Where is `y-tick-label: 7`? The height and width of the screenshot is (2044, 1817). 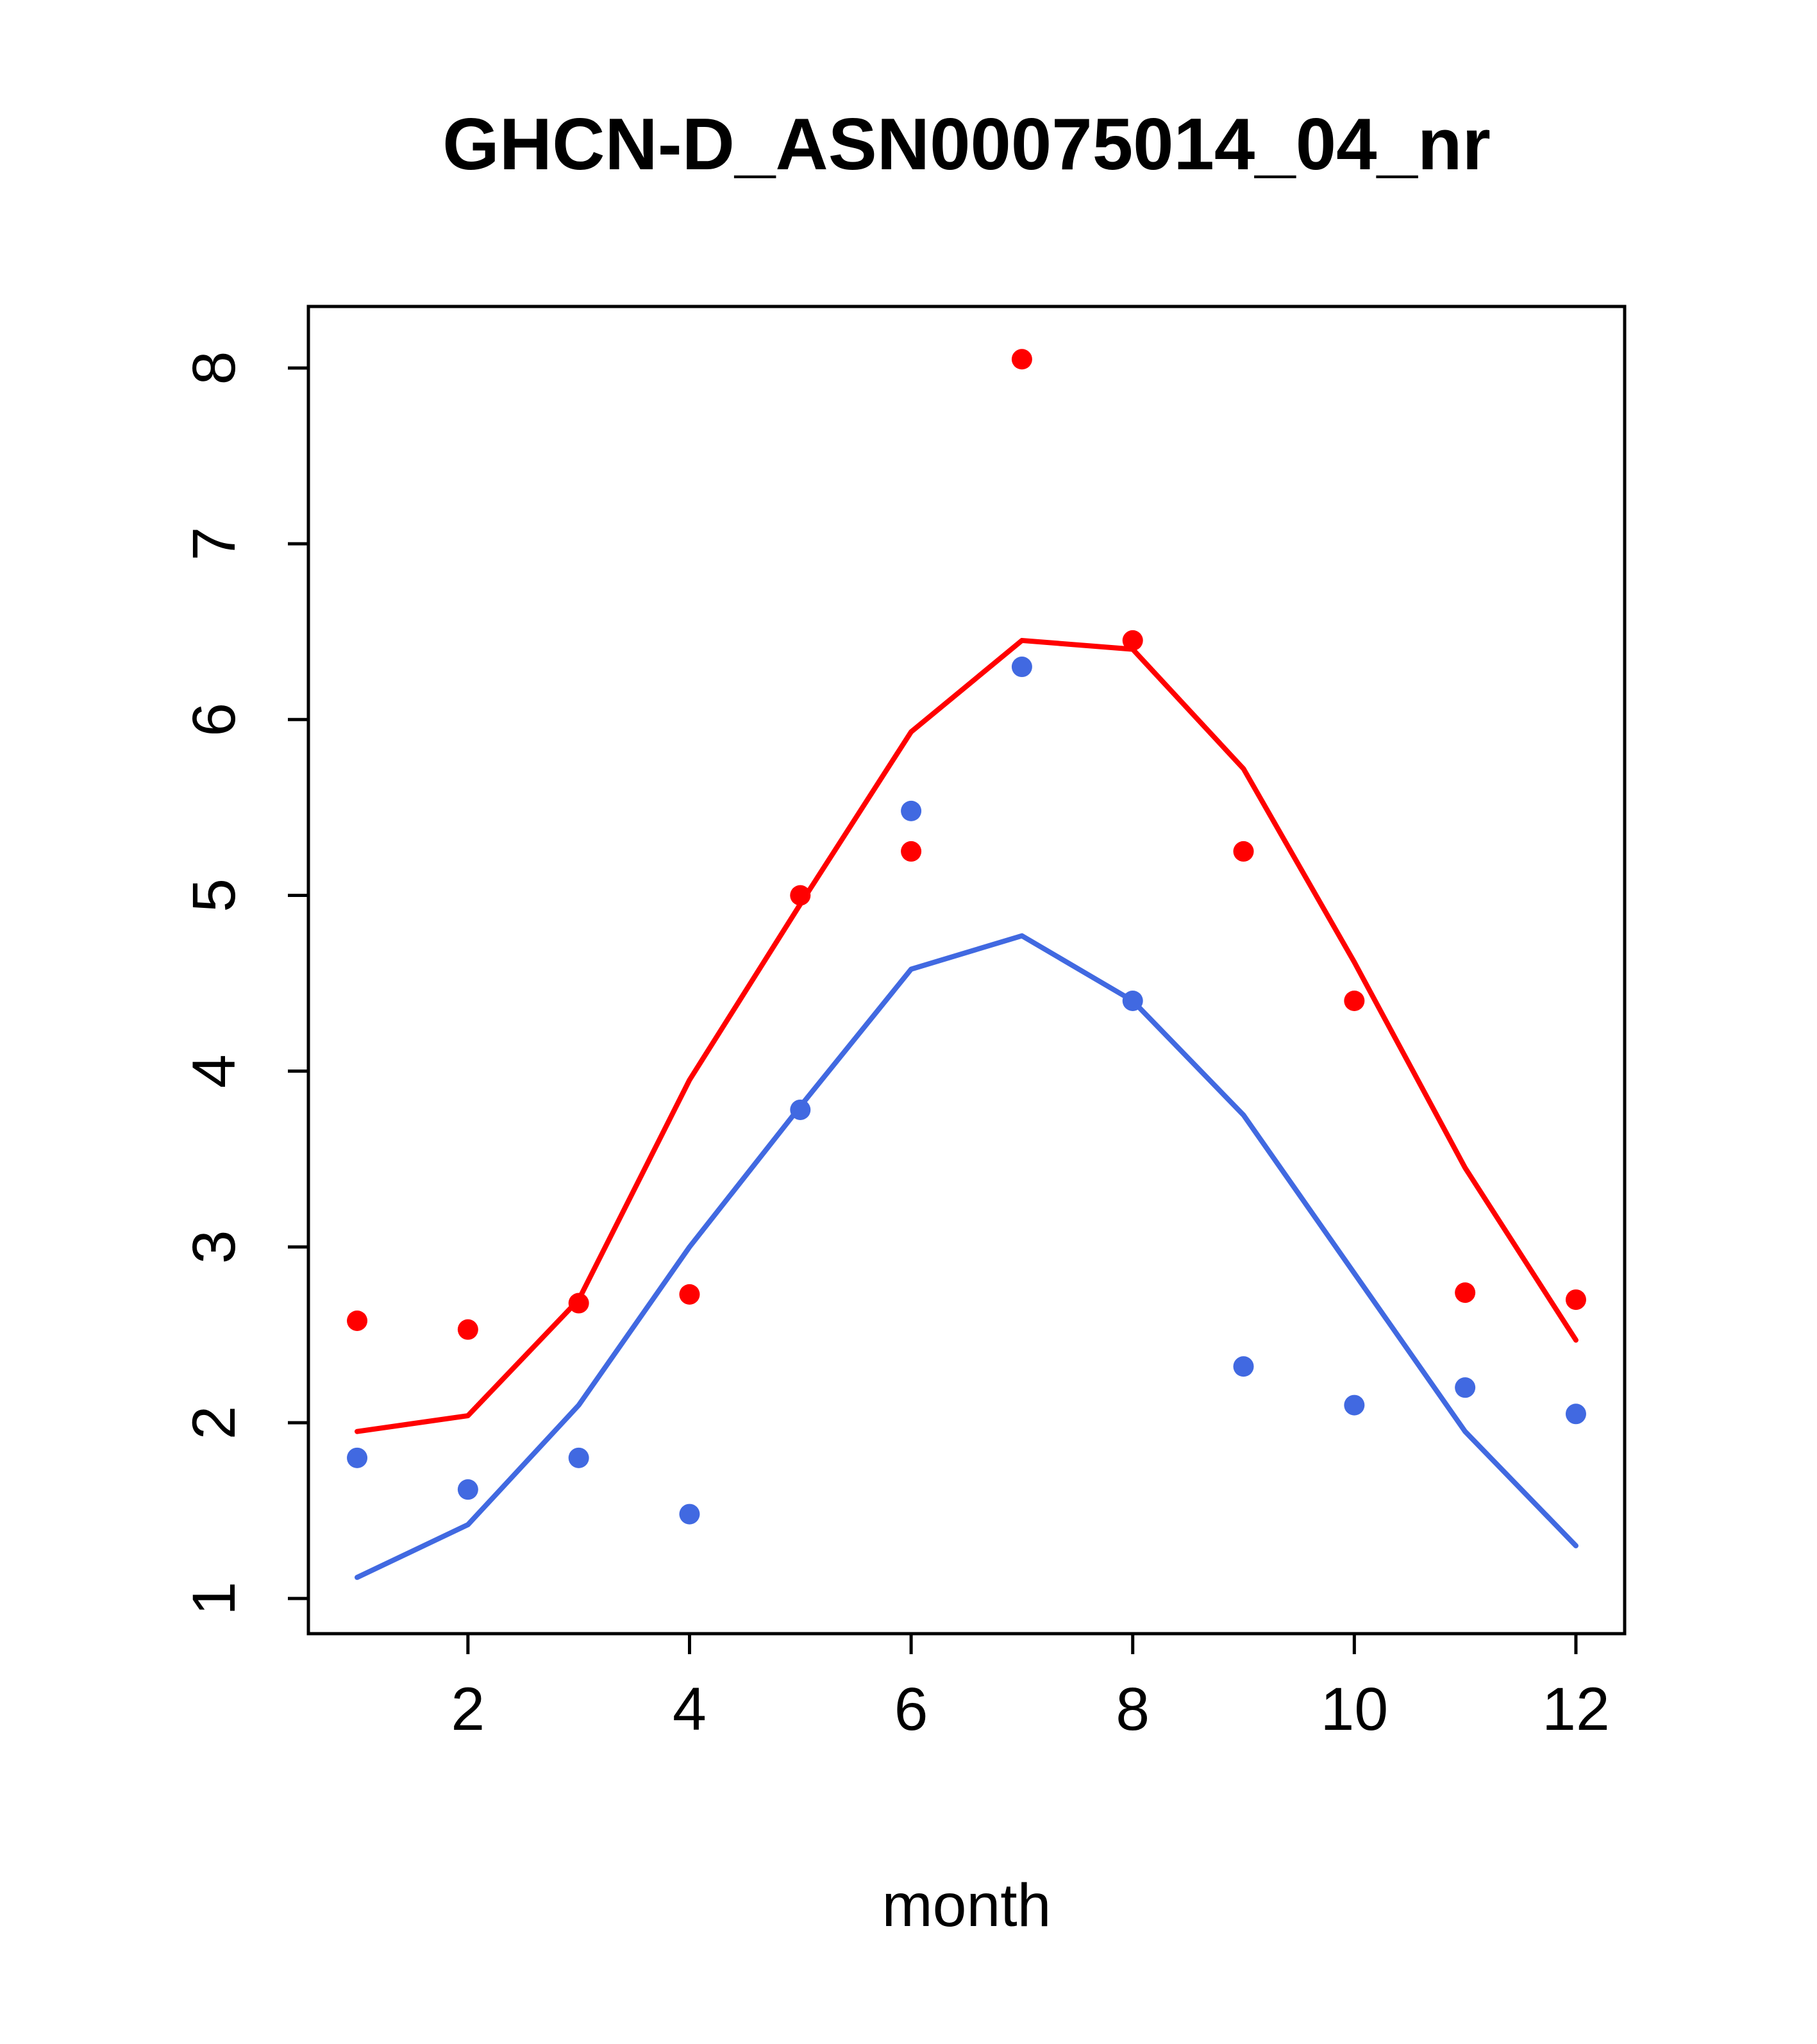
y-tick-label: 7 is located at coordinates (214, 544).